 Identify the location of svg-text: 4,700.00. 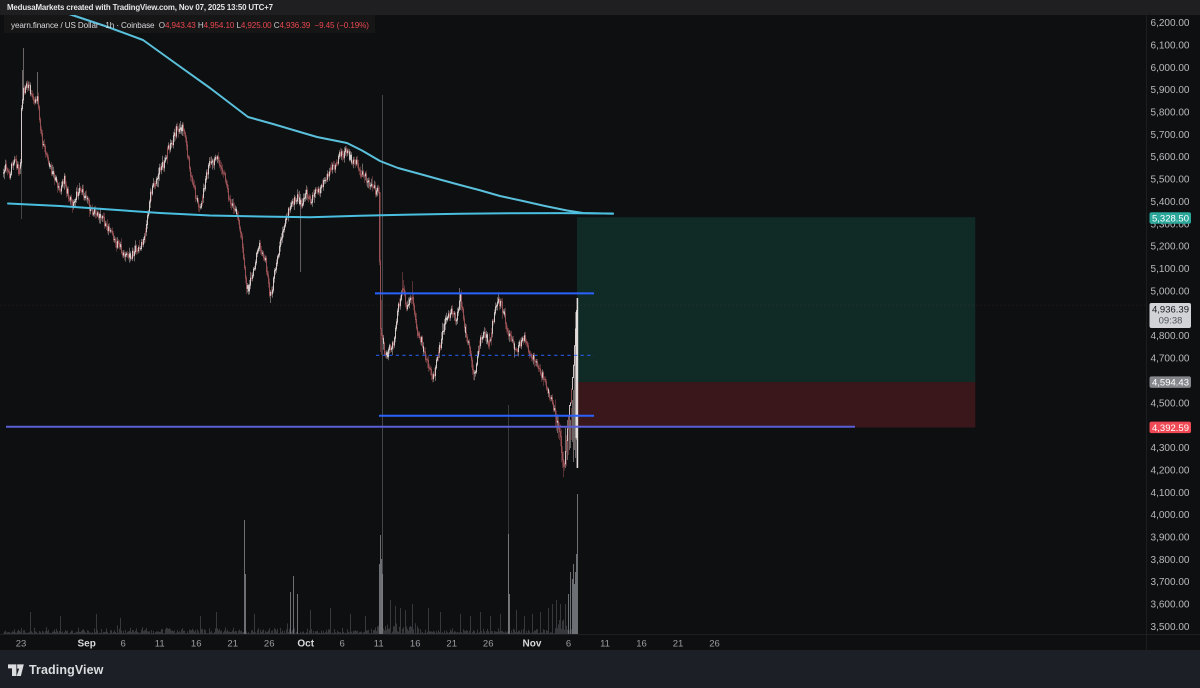
(1170, 359).